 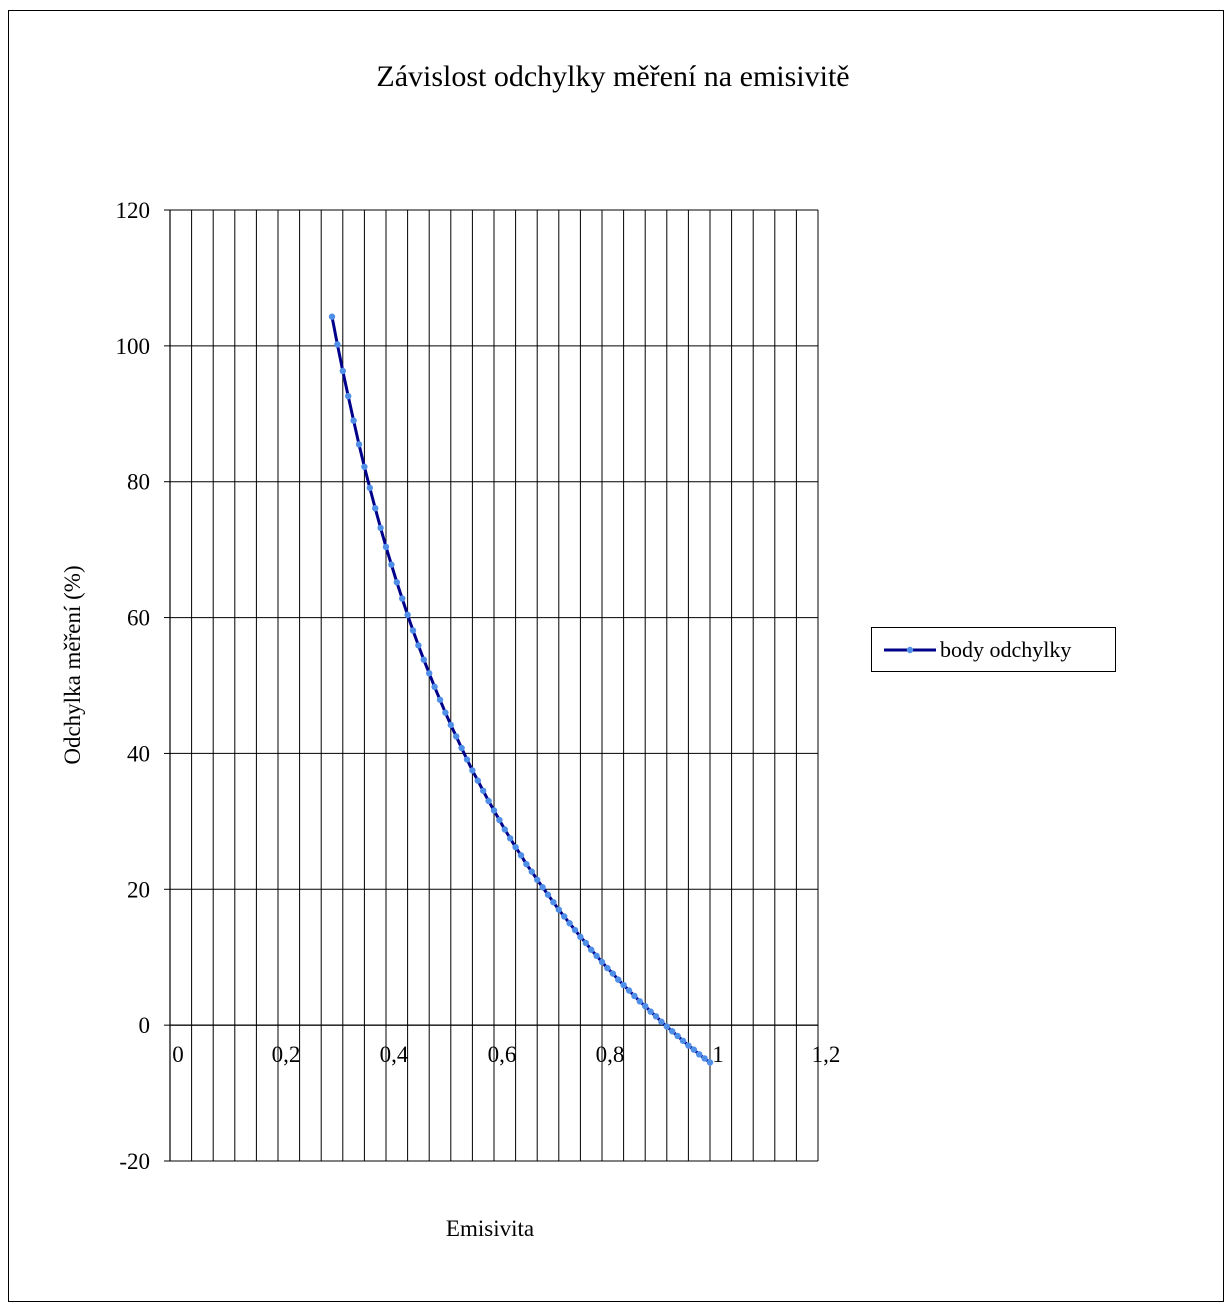 I want to click on legend: body odchylky, so click(x=993, y=649).